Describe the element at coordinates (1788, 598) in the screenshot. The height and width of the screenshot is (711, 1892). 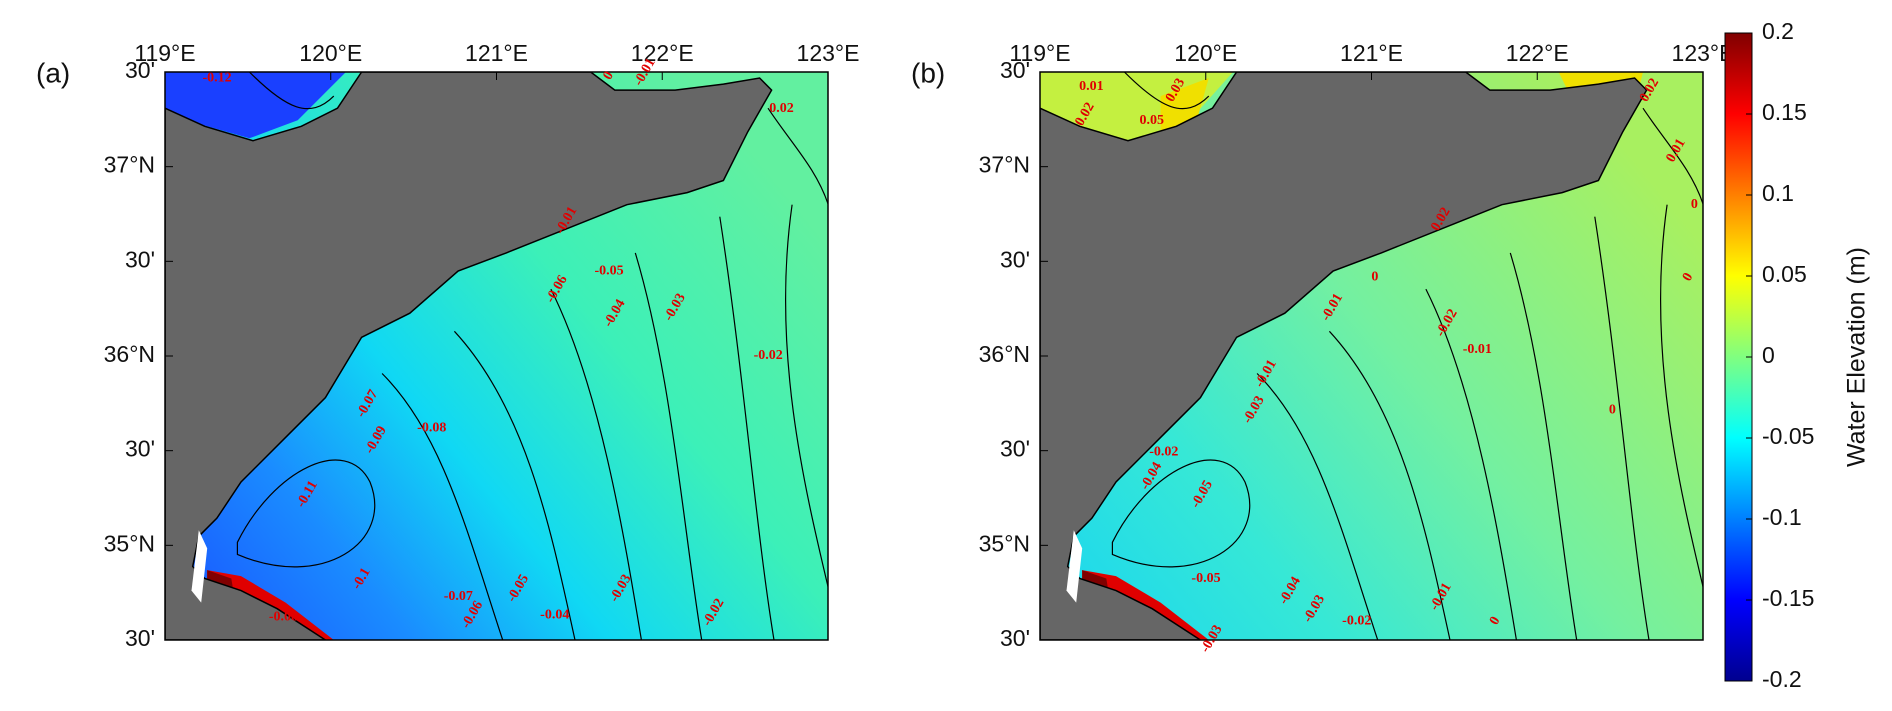
I see `colorbar-tick-label: -0.15` at that location.